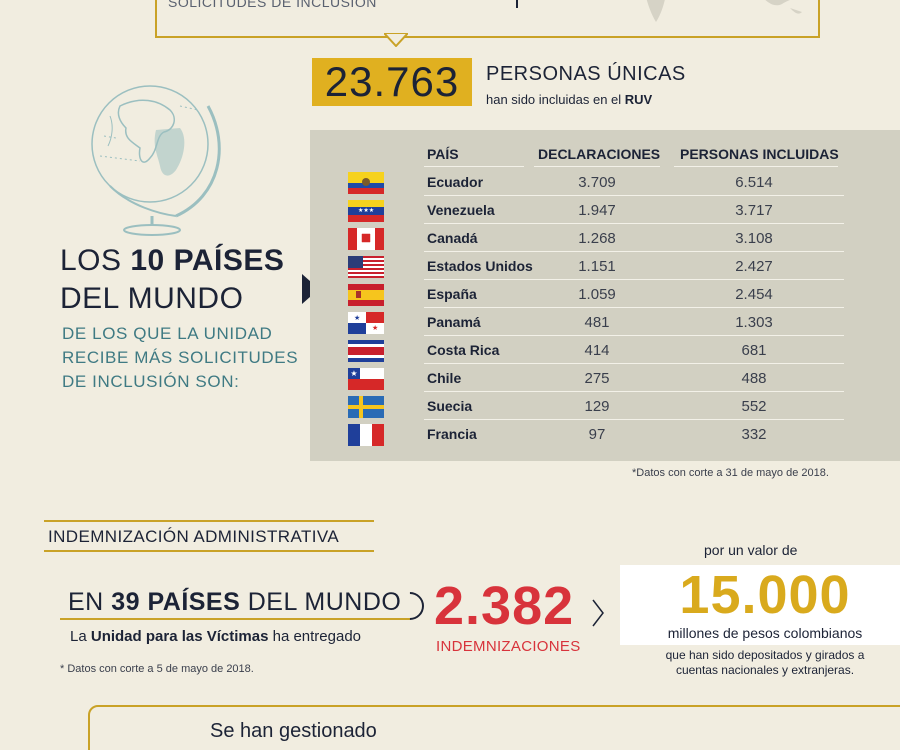 Image resolution: width=900 pixels, height=750 pixels. I want to click on row-declaraciones: 1.059, so click(597, 294).